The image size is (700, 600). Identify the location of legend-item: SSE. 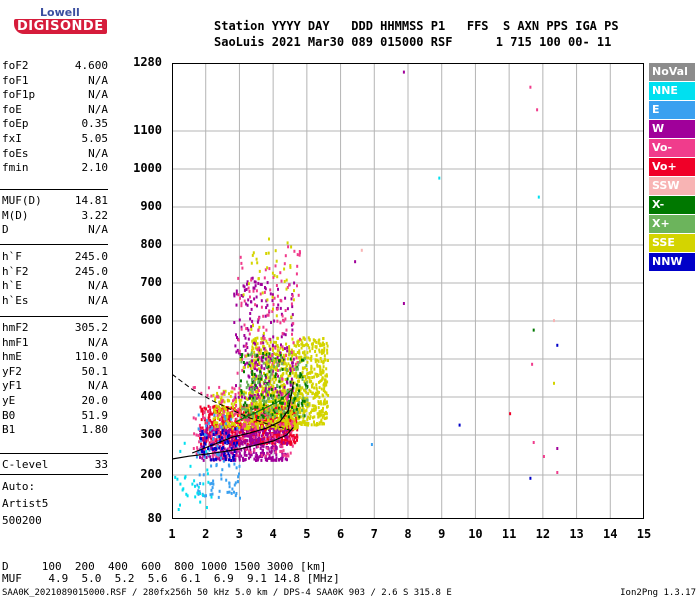
(672, 243).